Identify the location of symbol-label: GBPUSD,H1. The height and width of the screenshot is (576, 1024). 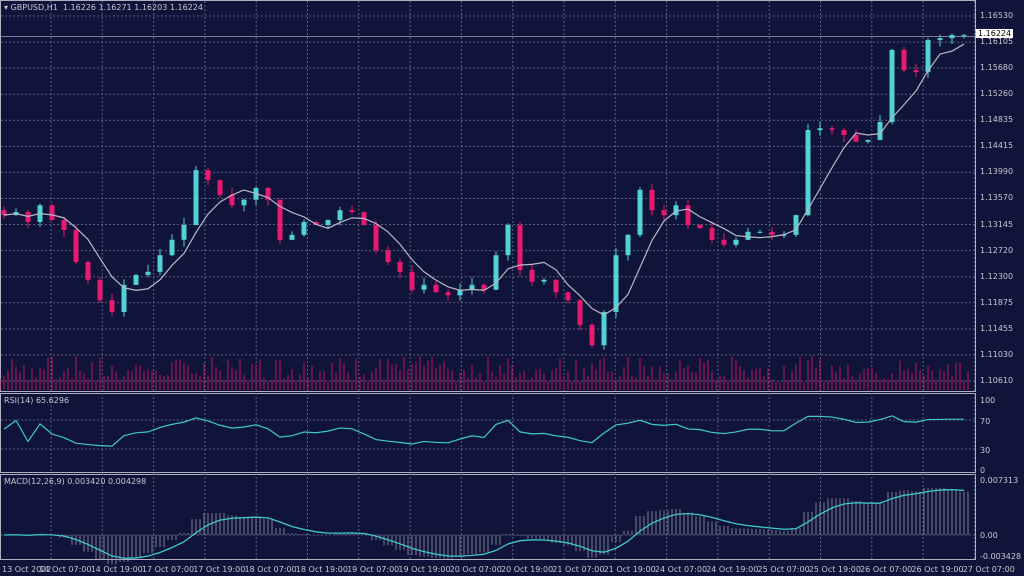
(34, 7).